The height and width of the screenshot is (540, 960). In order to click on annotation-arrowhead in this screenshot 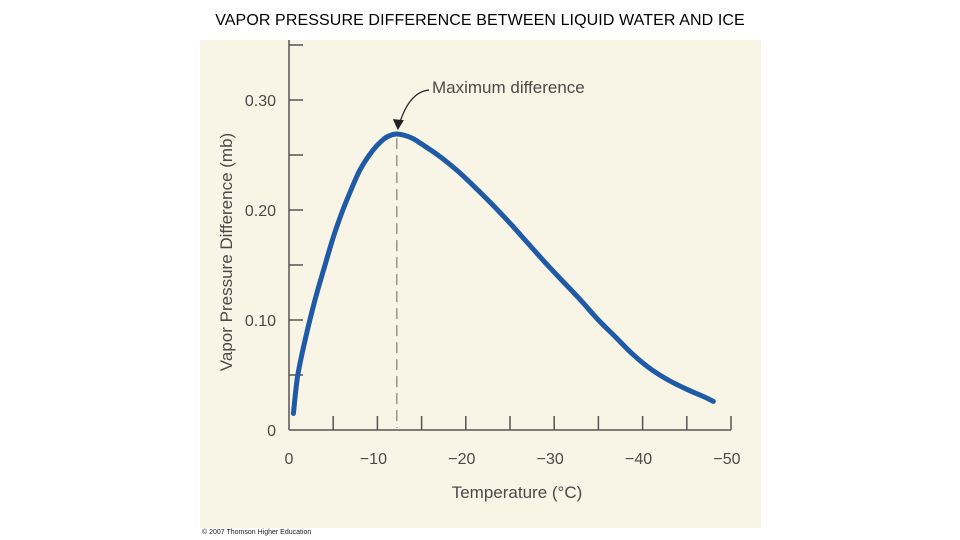, I will do `click(398, 125)`.